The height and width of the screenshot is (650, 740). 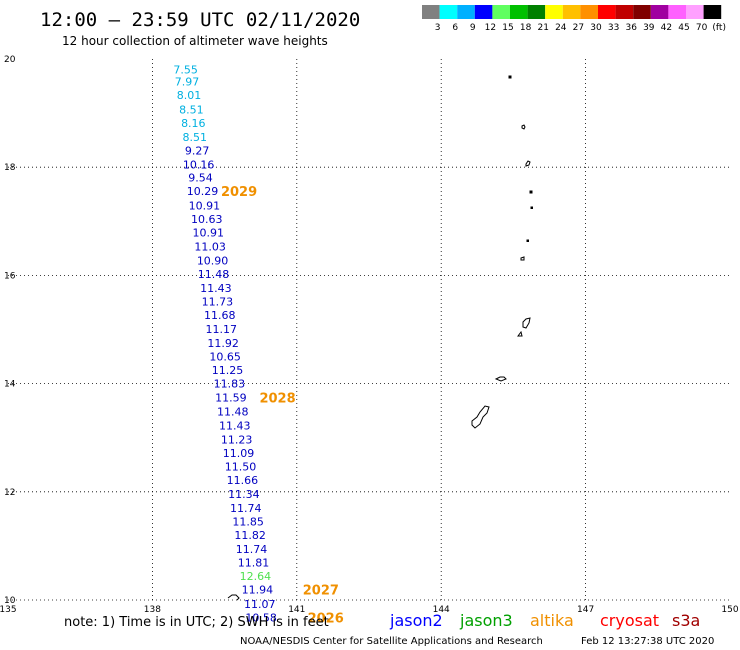 What do you see at coordinates (510, 77) in the screenshot?
I see `island-farallon` at bounding box center [510, 77].